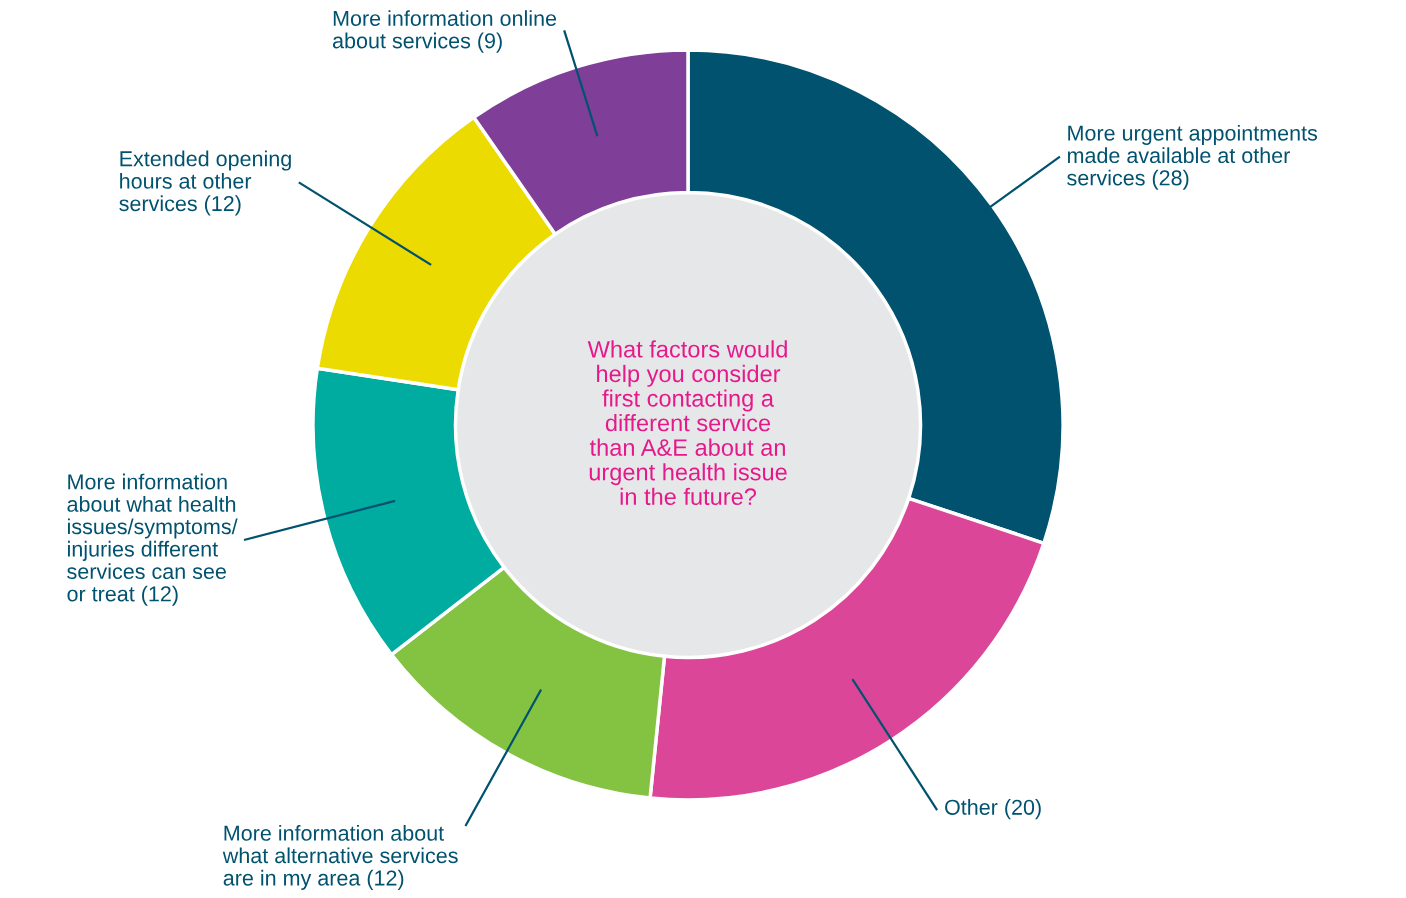 Image resolution: width=1406 pixels, height=898 pixels. What do you see at coordinates (687, 423) in the screenshot?
I see `text: What factors would help you consider first contacting a different service than A&E about an urgent health issue in the future?` at bounding box center [687, 423].